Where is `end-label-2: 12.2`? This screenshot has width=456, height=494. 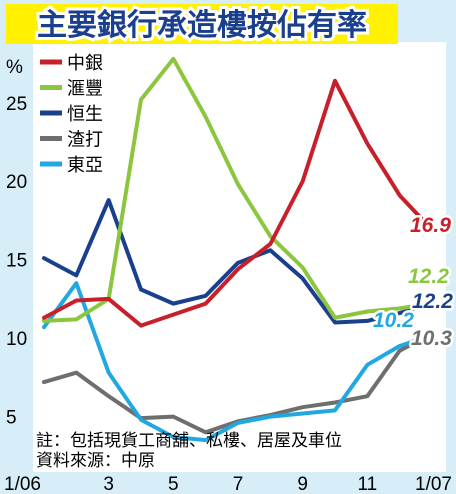 end-label-2: 12.2 is located at coordinates (428, 276).